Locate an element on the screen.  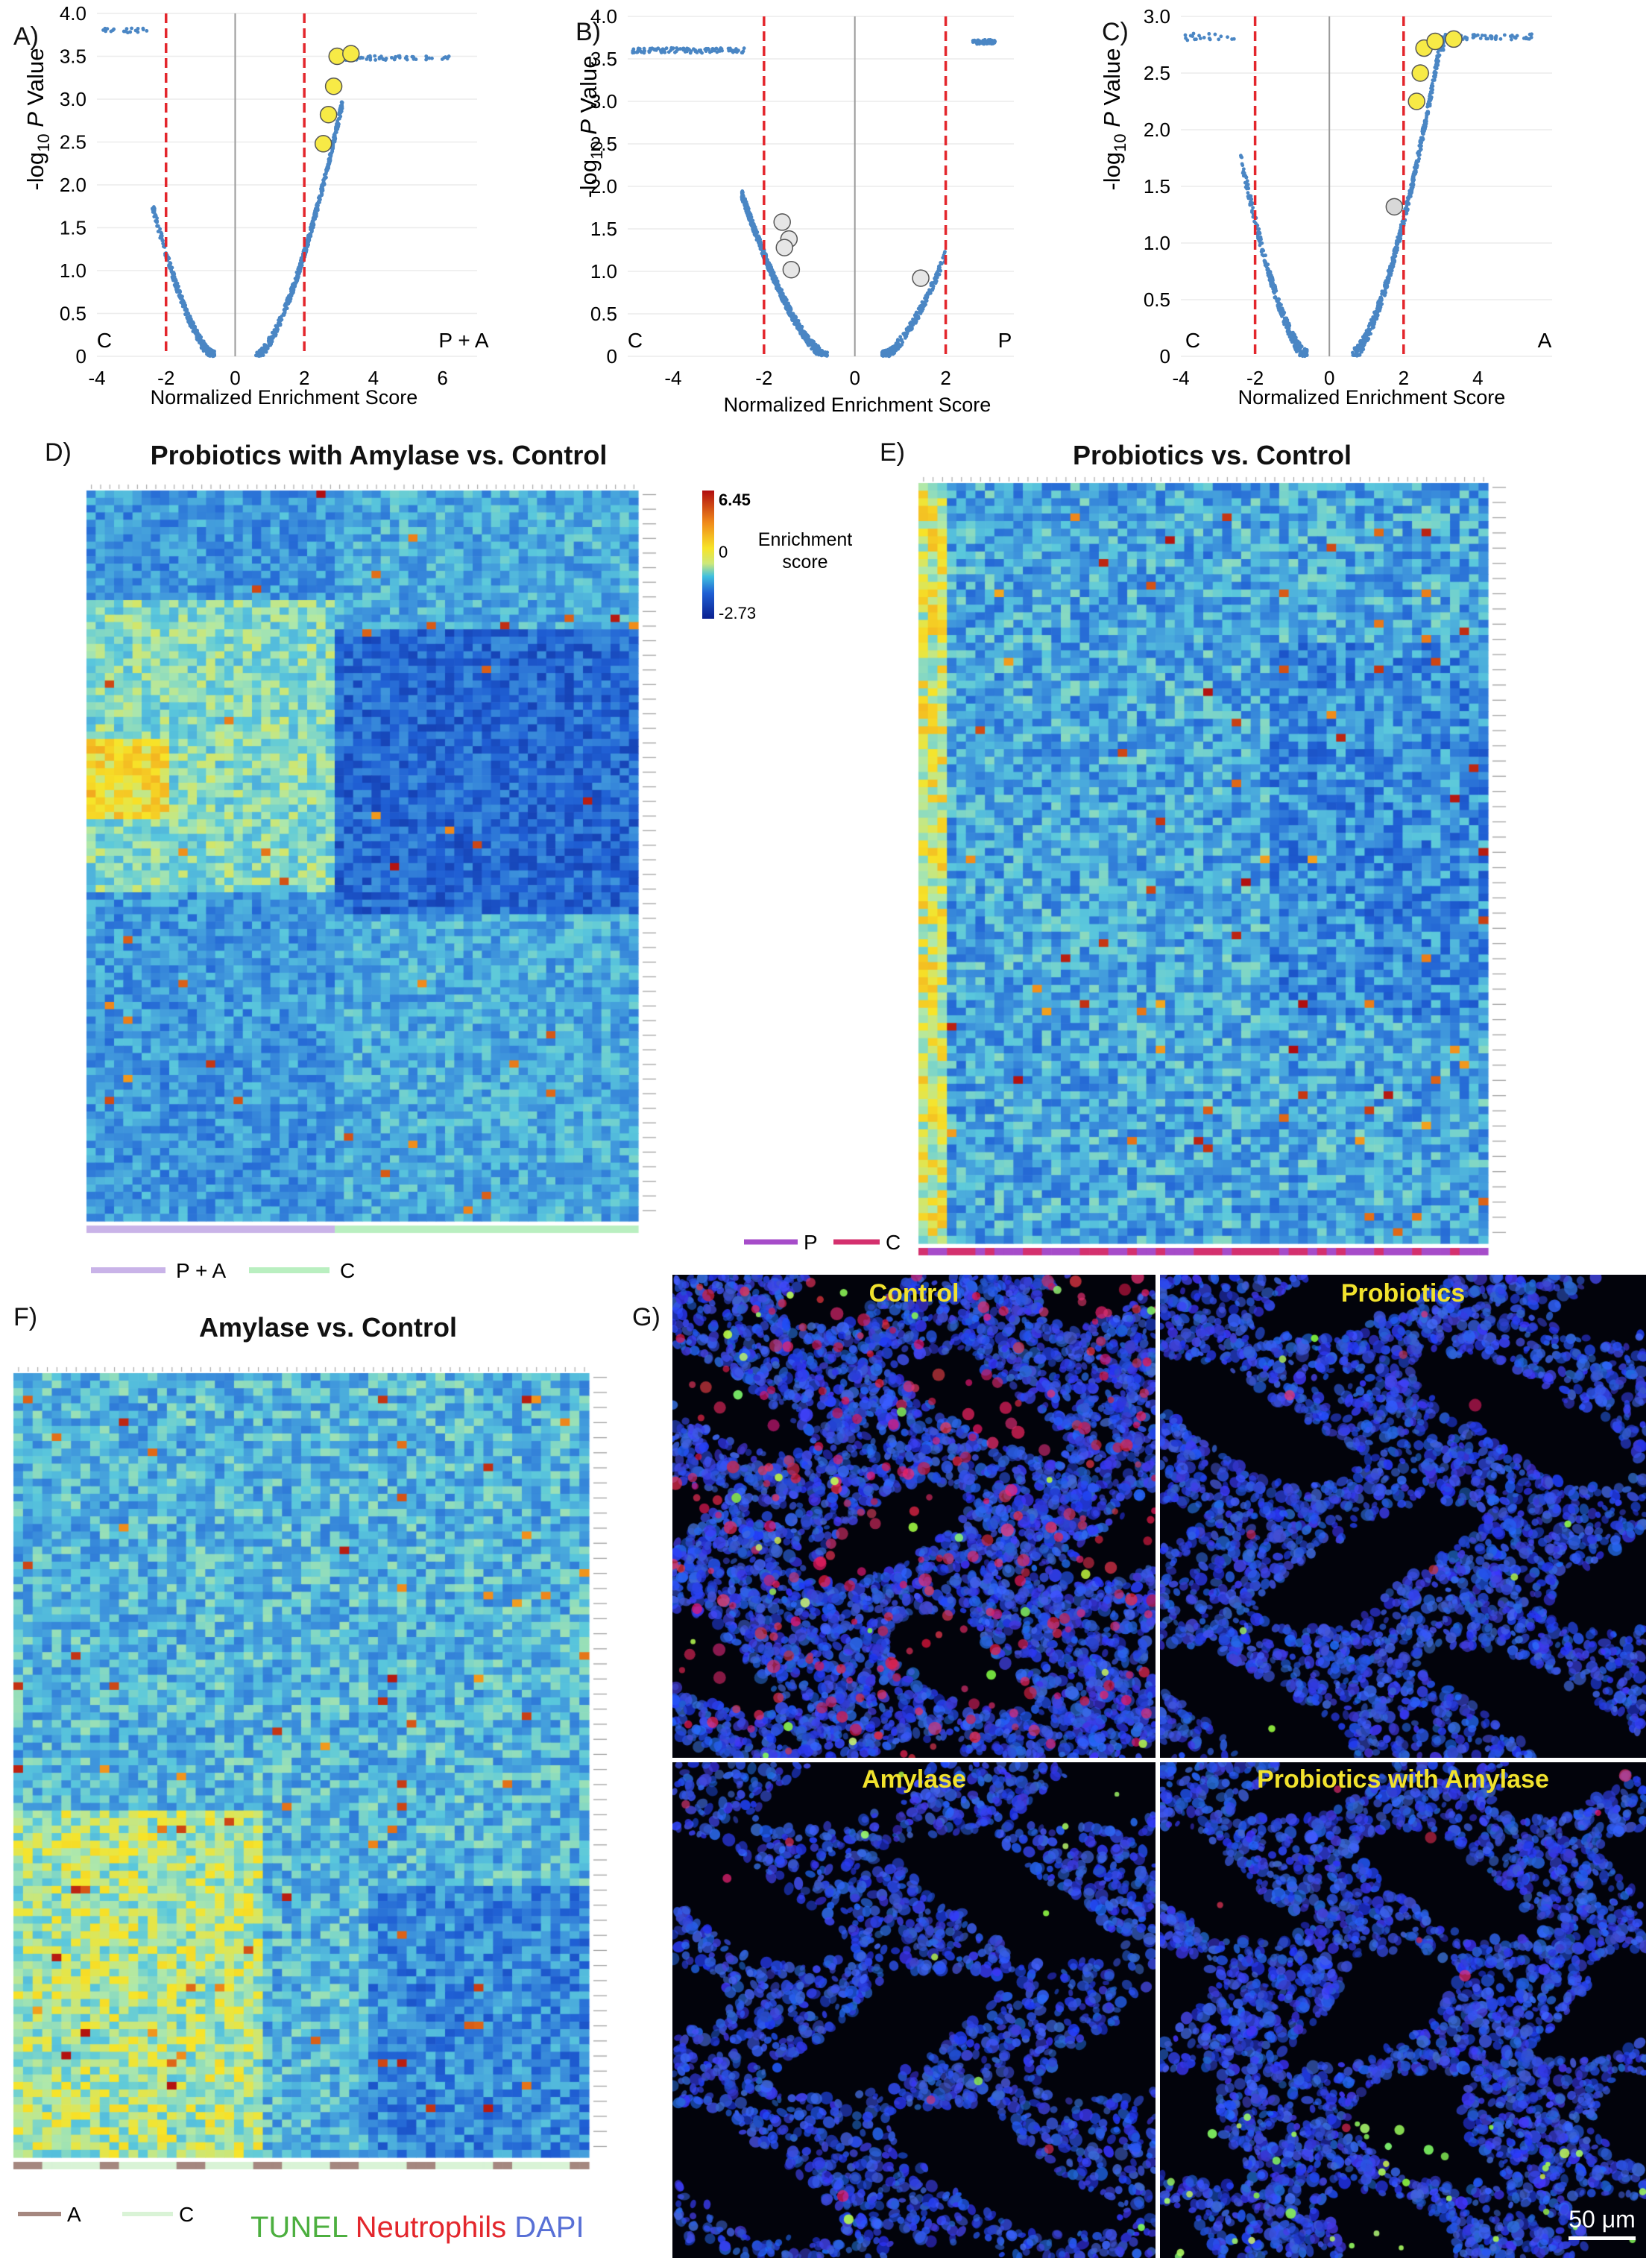
x-tick-label: -2 is located at coordinates (764, 378).